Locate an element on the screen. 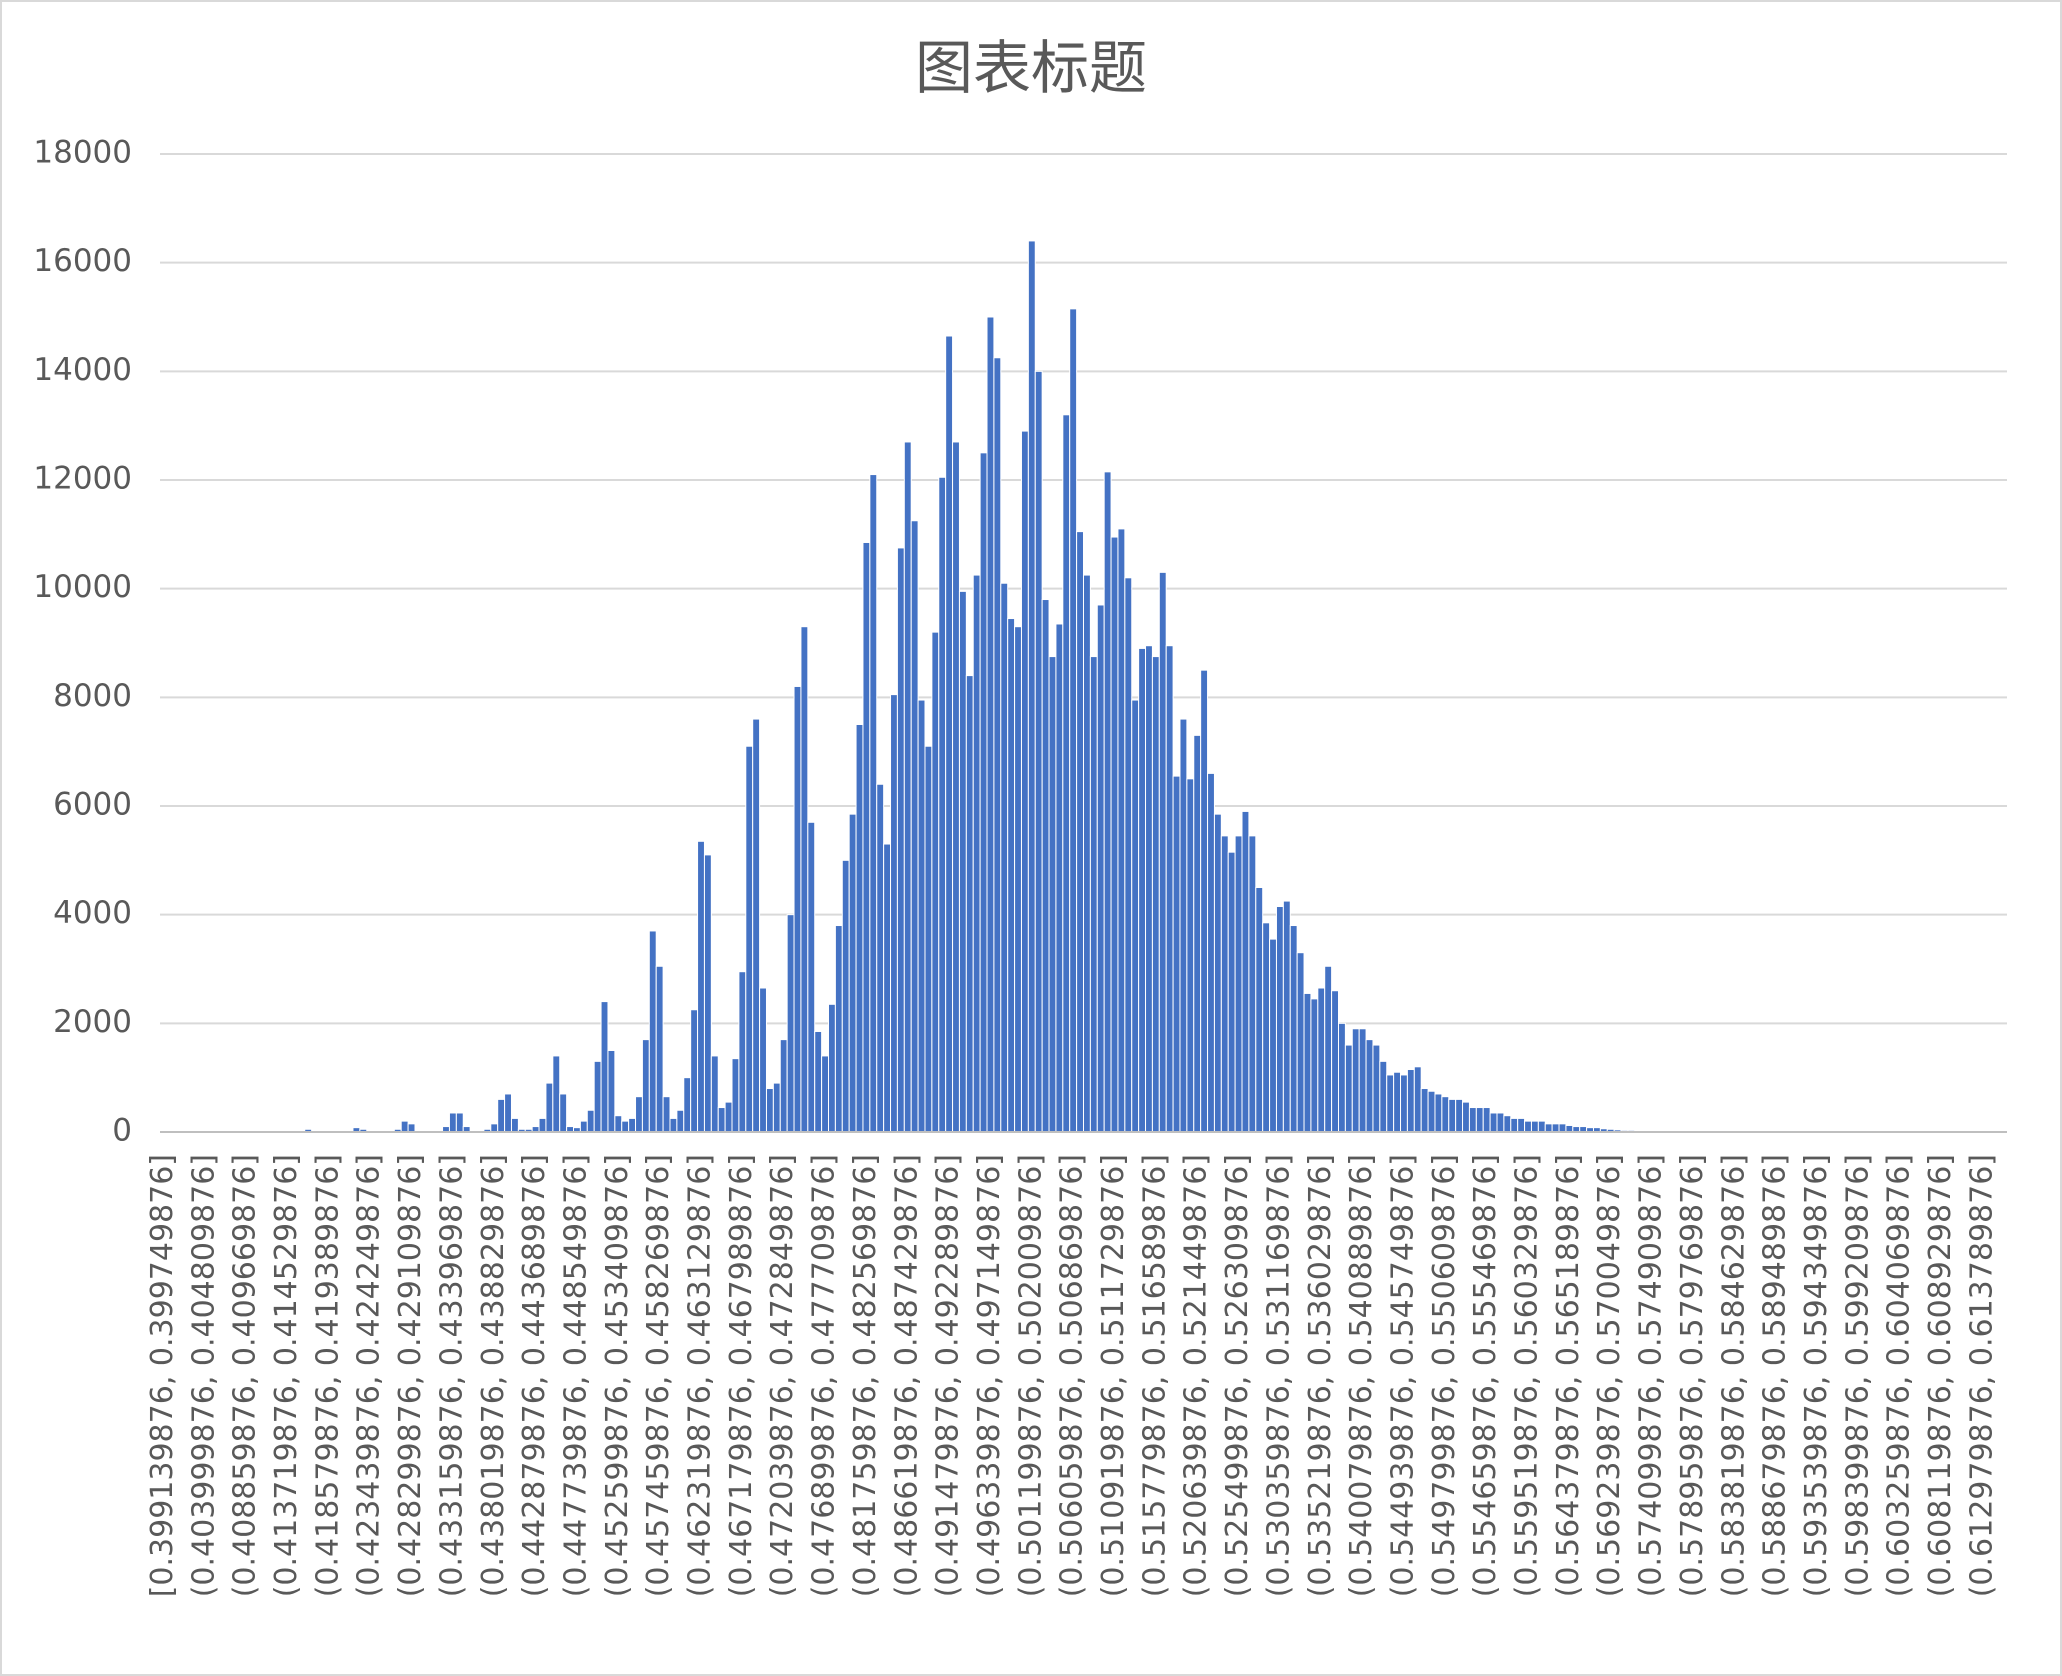 This screenshot has width=2062, height=1676. x-tick-label: (0.467179876, 0.467989876] is located at coordinates (741, 1375).